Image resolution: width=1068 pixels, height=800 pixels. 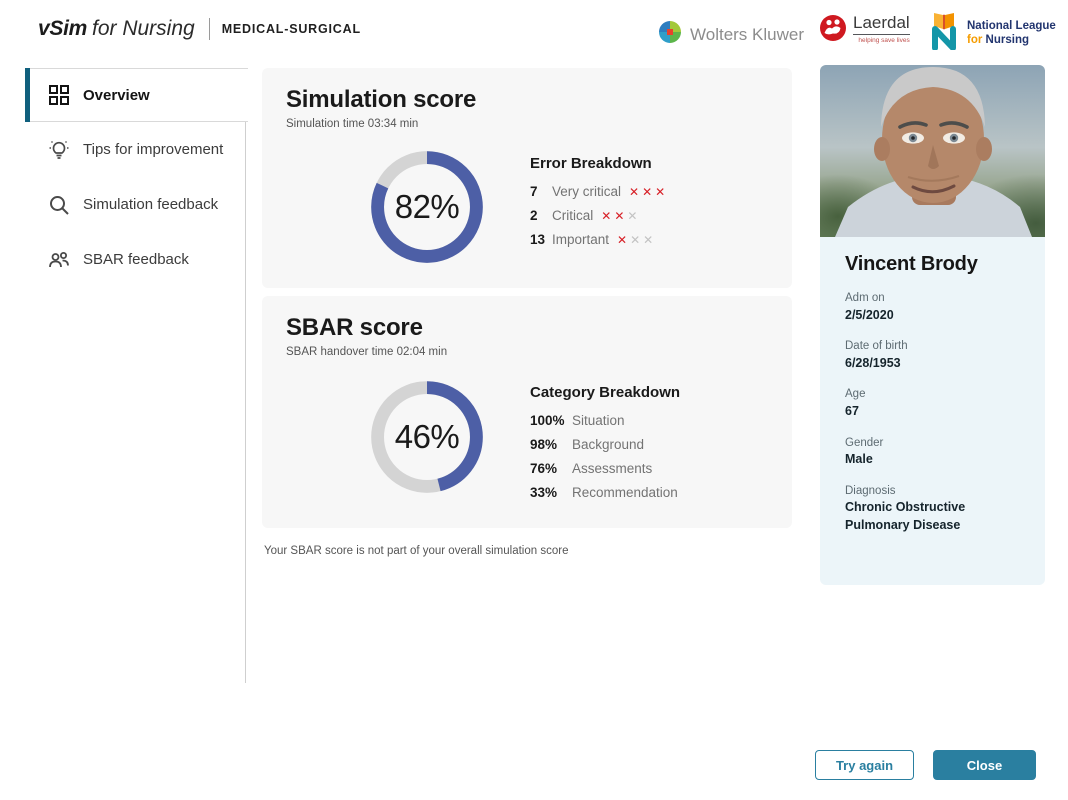 I want to click on category-row-assessments: 76% Assessments, so click(x=591, y=468).